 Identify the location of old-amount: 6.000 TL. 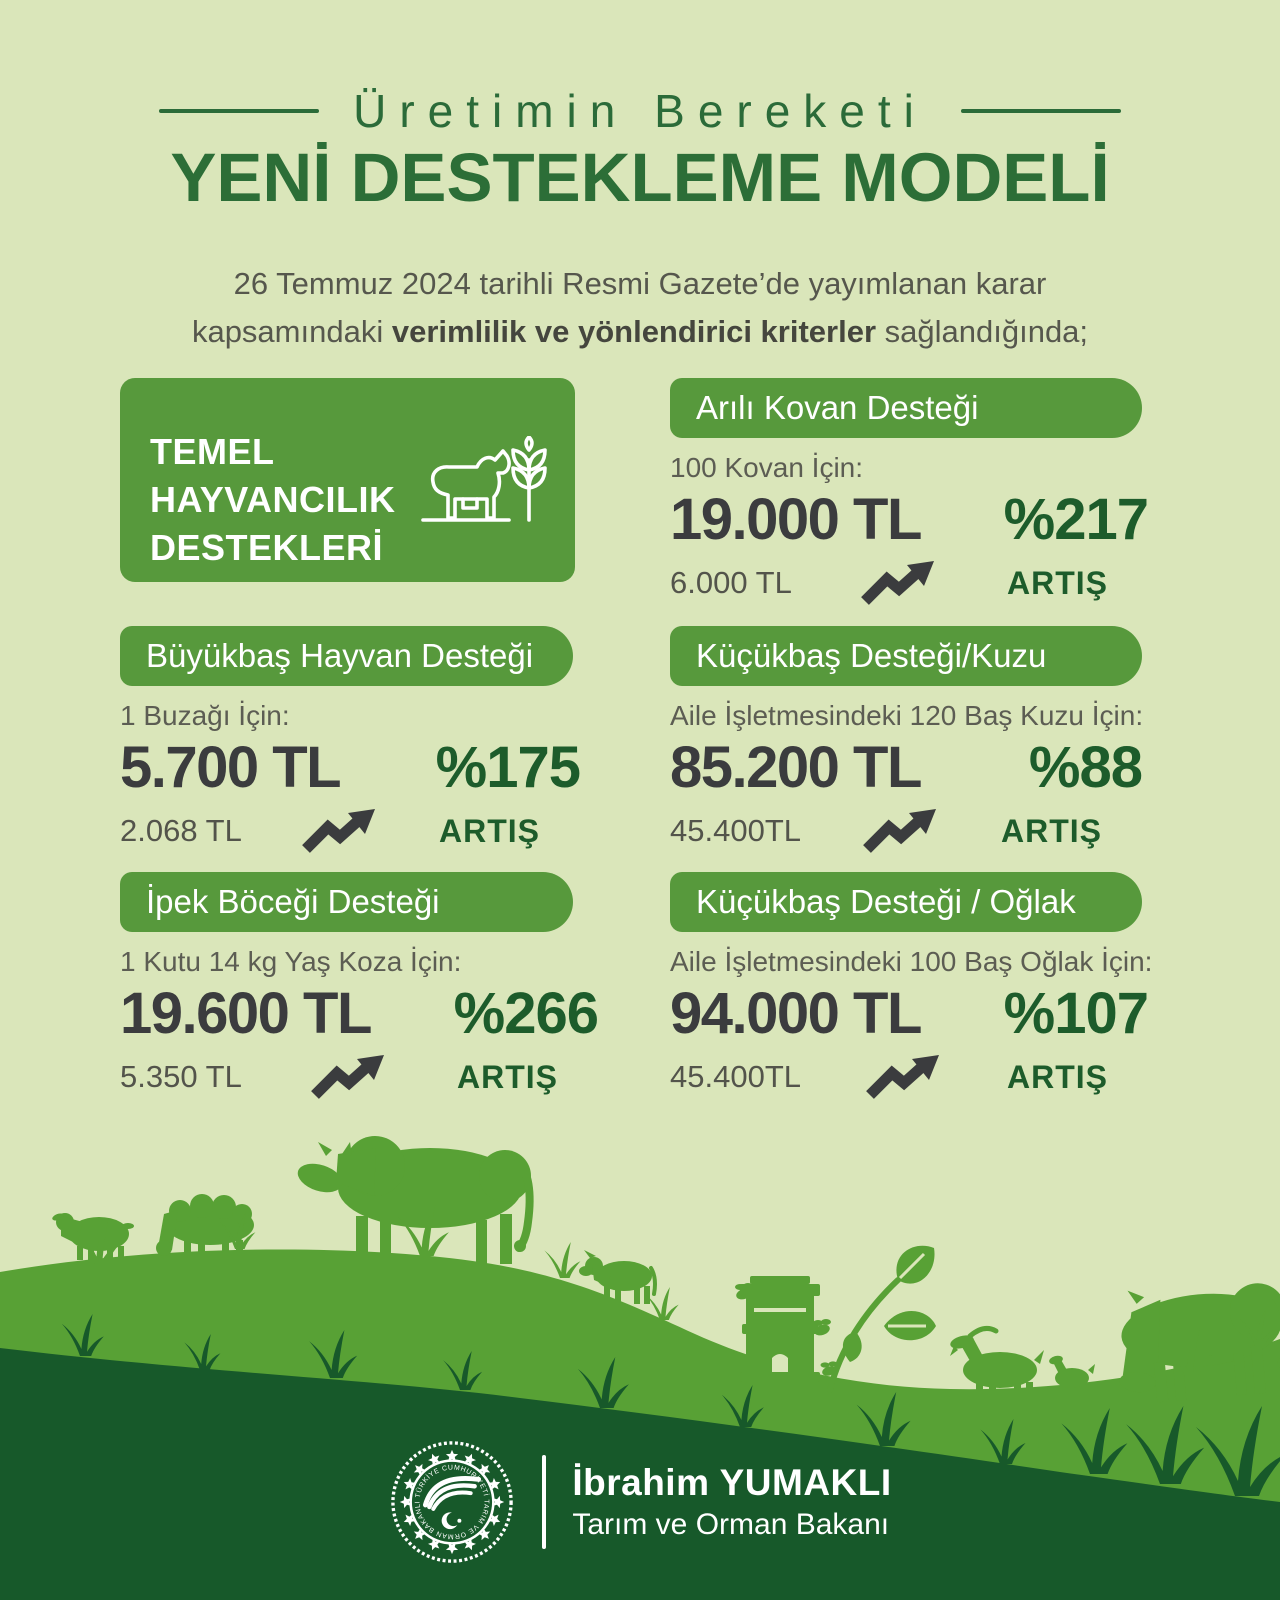
(731, 582).